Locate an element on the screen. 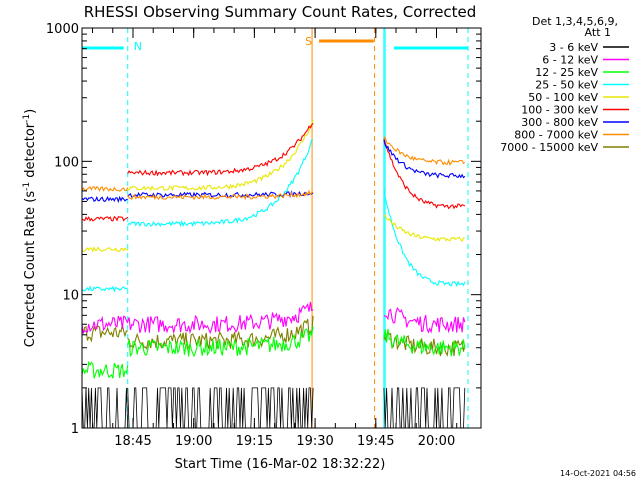  annotation-s: S is located at coordinates (308, 41).